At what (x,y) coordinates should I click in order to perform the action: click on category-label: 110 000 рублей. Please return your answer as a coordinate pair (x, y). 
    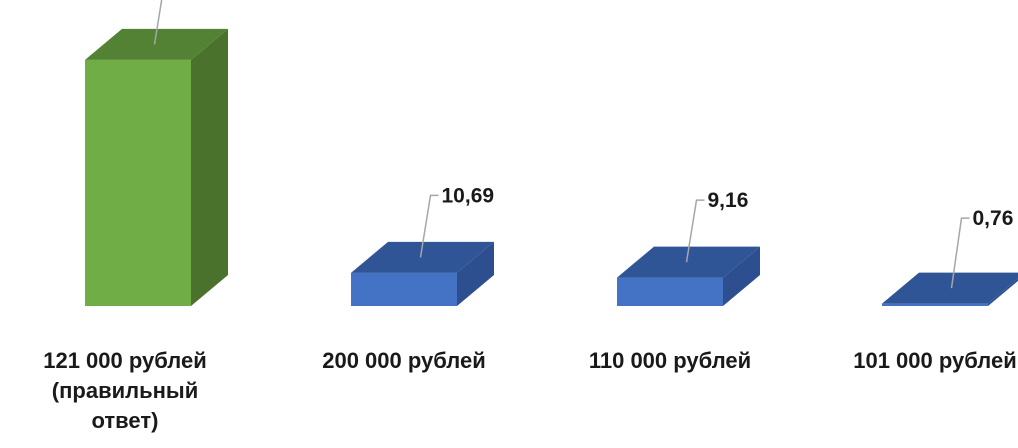
    Looking at the image, I should click on (670, 360).